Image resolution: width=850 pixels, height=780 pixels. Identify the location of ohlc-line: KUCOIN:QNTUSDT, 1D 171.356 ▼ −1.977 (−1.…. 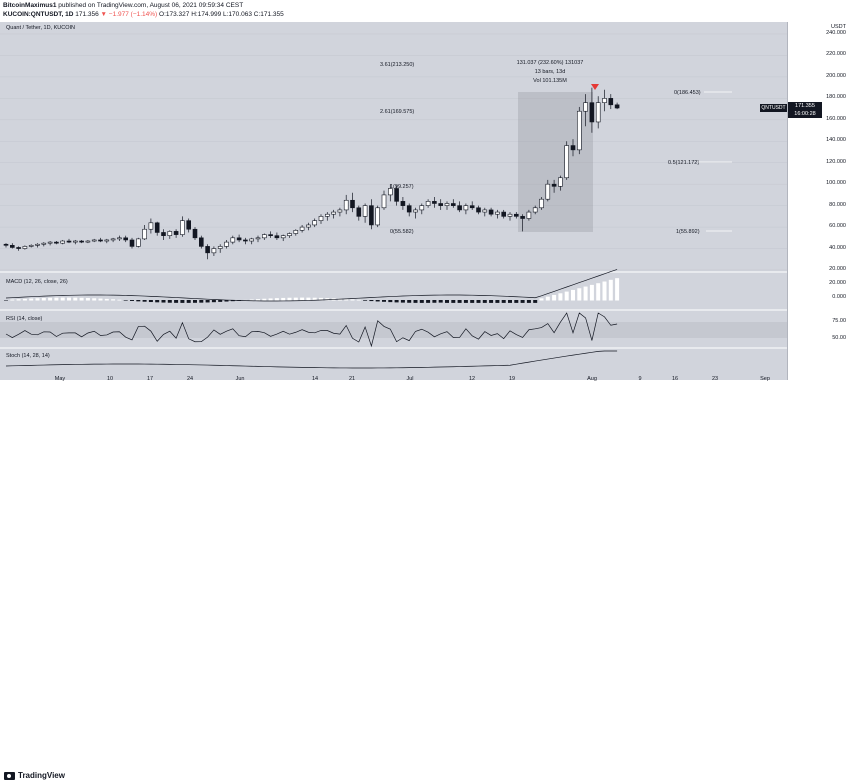
(143, 14).